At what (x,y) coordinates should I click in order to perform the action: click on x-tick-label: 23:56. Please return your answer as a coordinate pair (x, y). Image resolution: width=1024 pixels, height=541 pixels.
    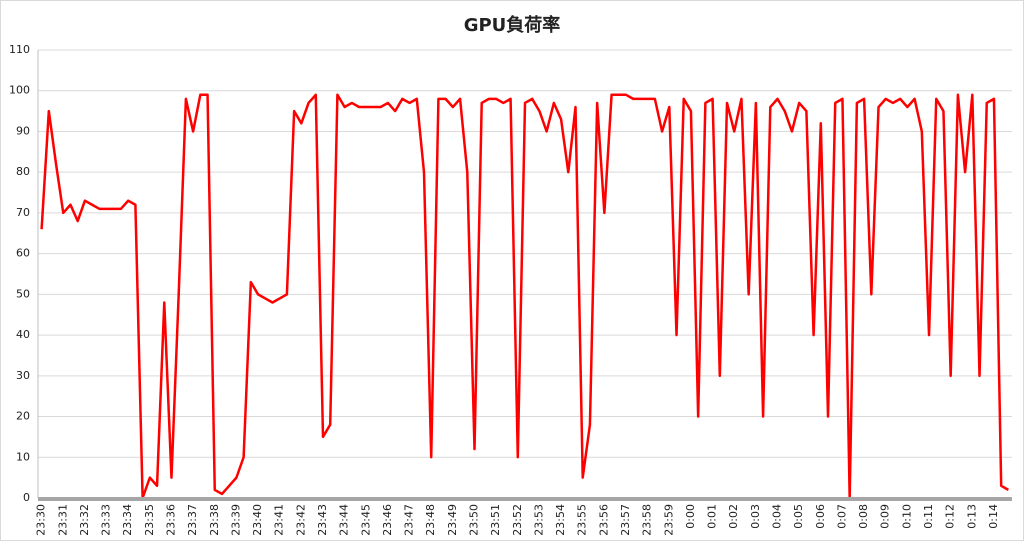
    Looking at the image, I should click on (603, 520).